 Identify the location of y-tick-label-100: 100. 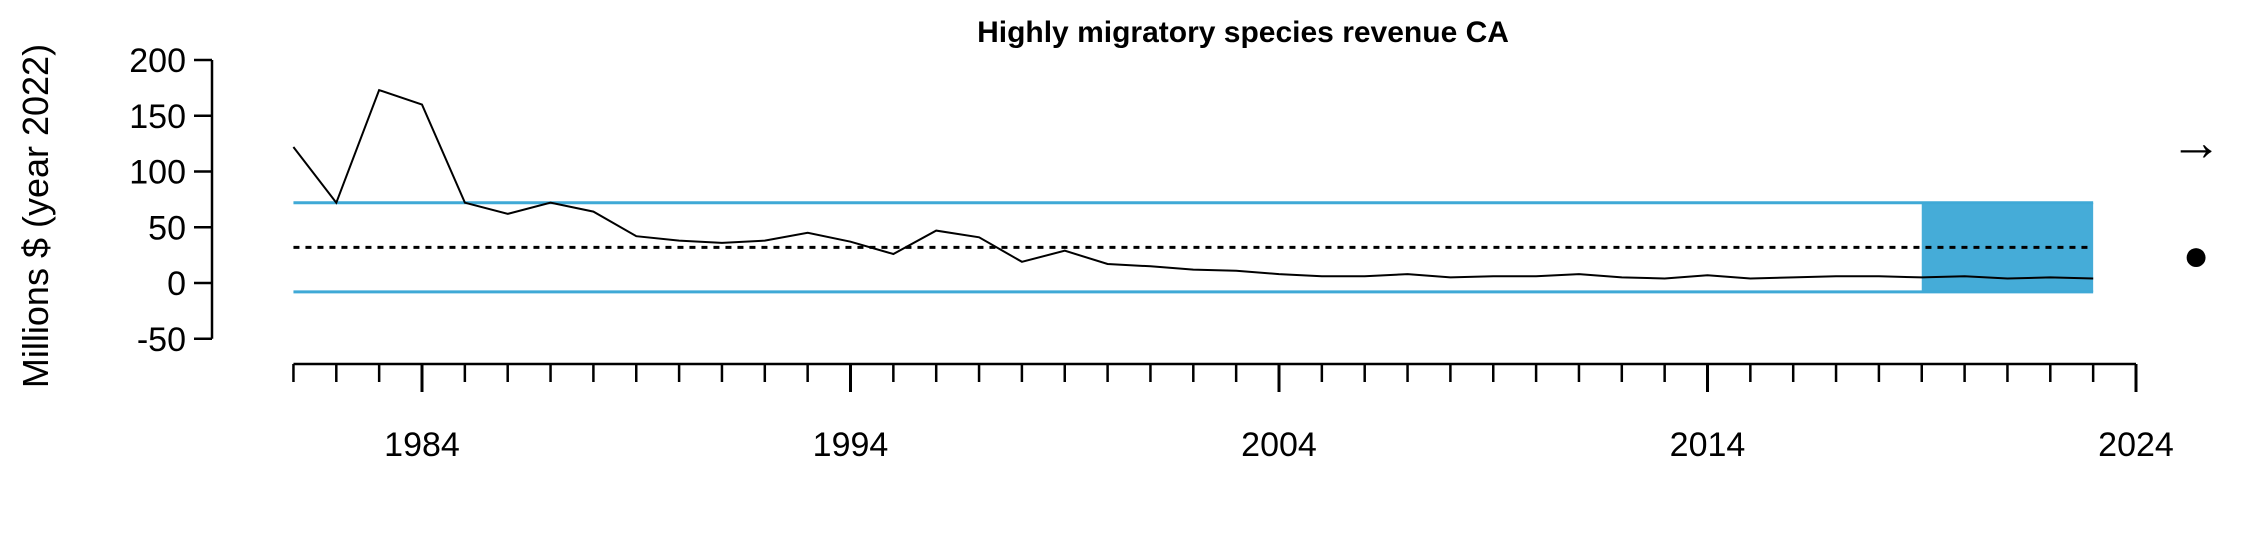
(157, 173).